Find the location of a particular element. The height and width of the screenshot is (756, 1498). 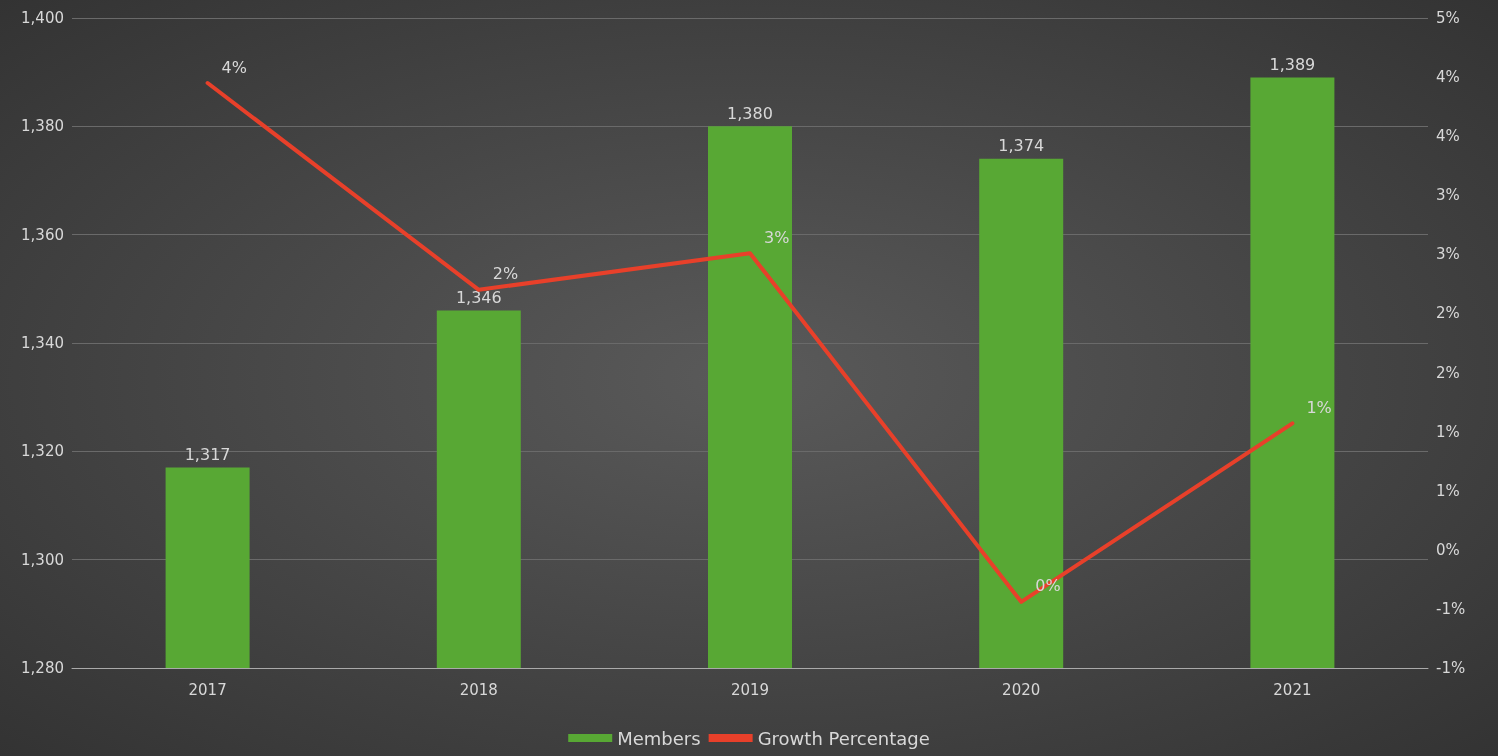

y-tick-label: 1,340 is located at coordinates (42, 343).